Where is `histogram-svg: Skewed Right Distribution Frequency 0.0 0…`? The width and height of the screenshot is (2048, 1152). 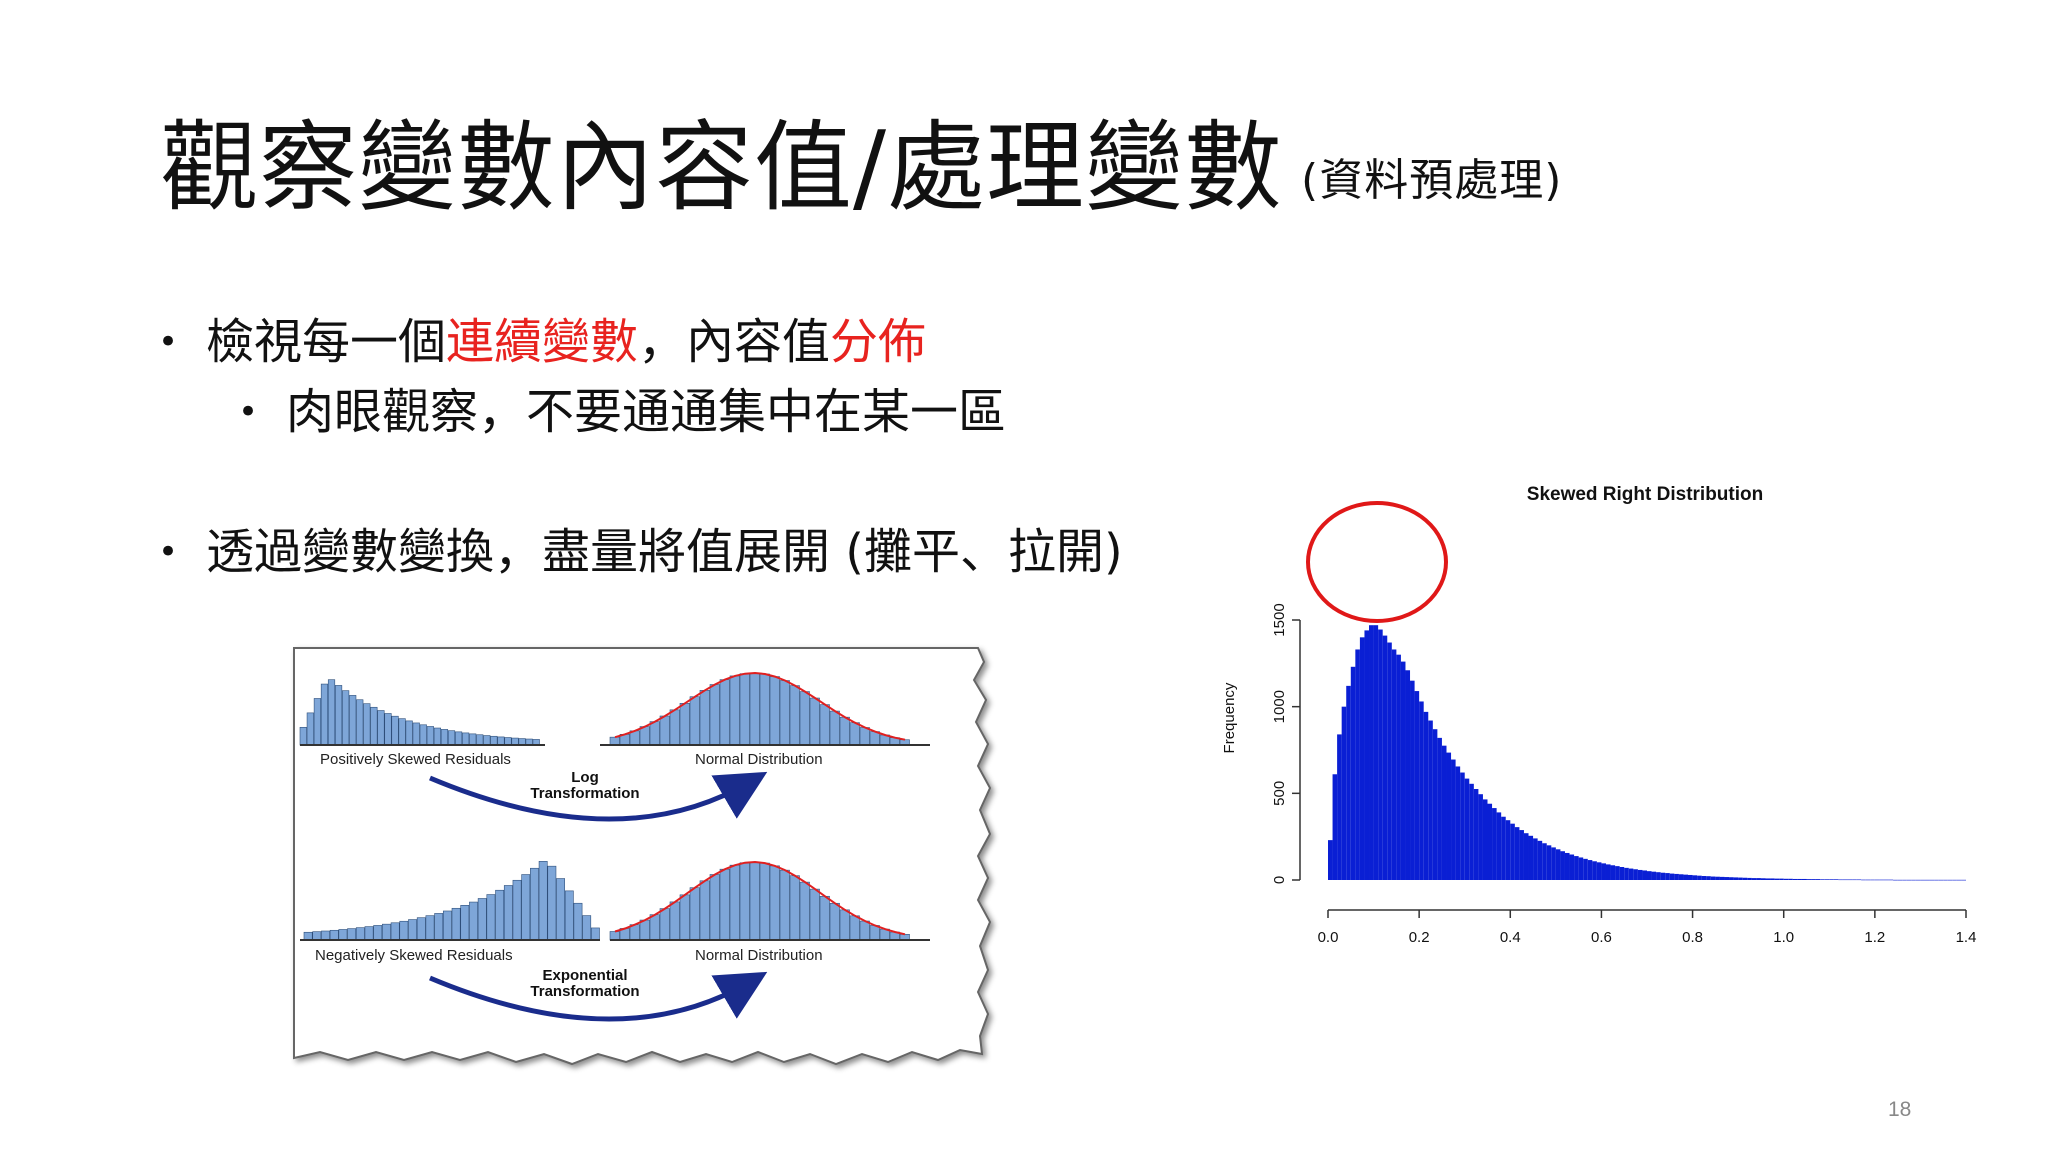
histogram-svg: Skewed Right Distribution Frequency 0.0 0… is located at coordinates (1599, 715).